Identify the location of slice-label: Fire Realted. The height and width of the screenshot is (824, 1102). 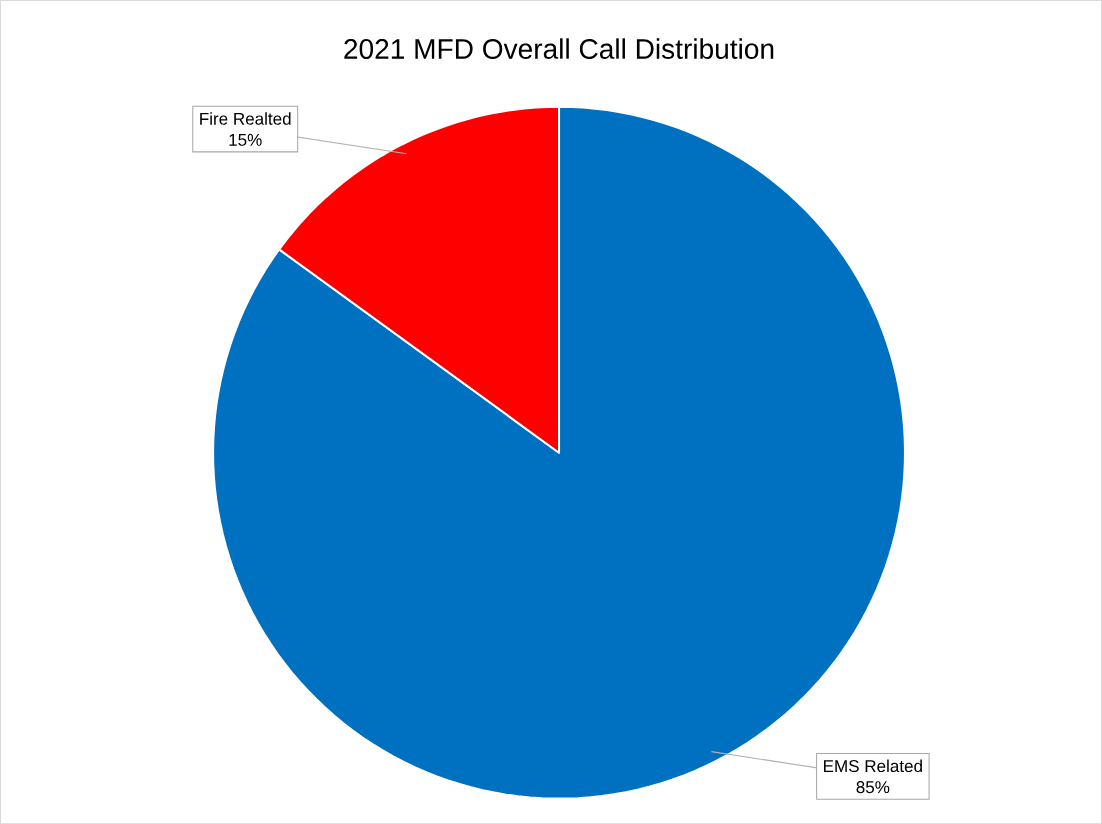
(245, 118).